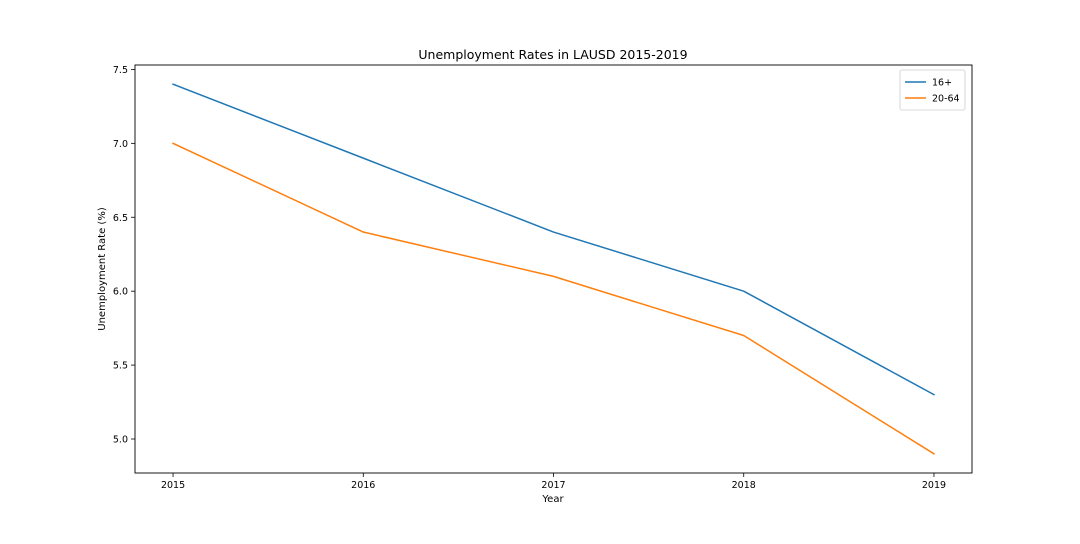 This screenshot has width=1080, height=544. I want to click on x-axis-label: Year, so click(552, 499).